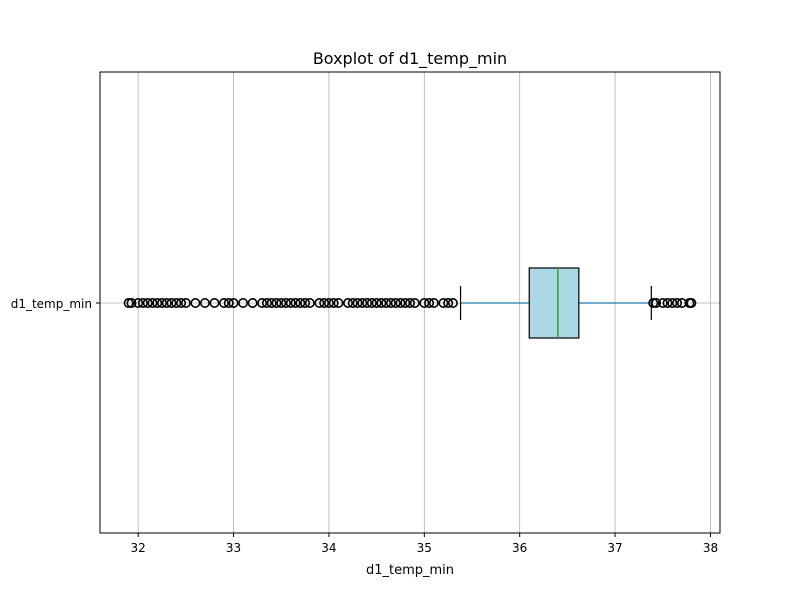 Image resolution: width=800 pixels, height=600 pixels. What do you see at coordinates (424, 548) in the screenshot?
I see `x-tick-label: 35` at bounding box center [424, 548].